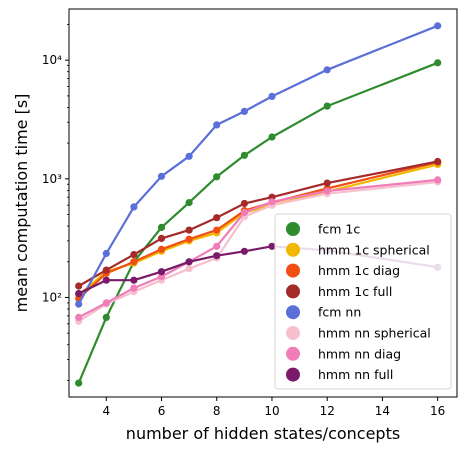 Image resolution: width=466 pixels, height=452 pixels. I want to click on legend-entry: fcm 1c, so click(323, 229).